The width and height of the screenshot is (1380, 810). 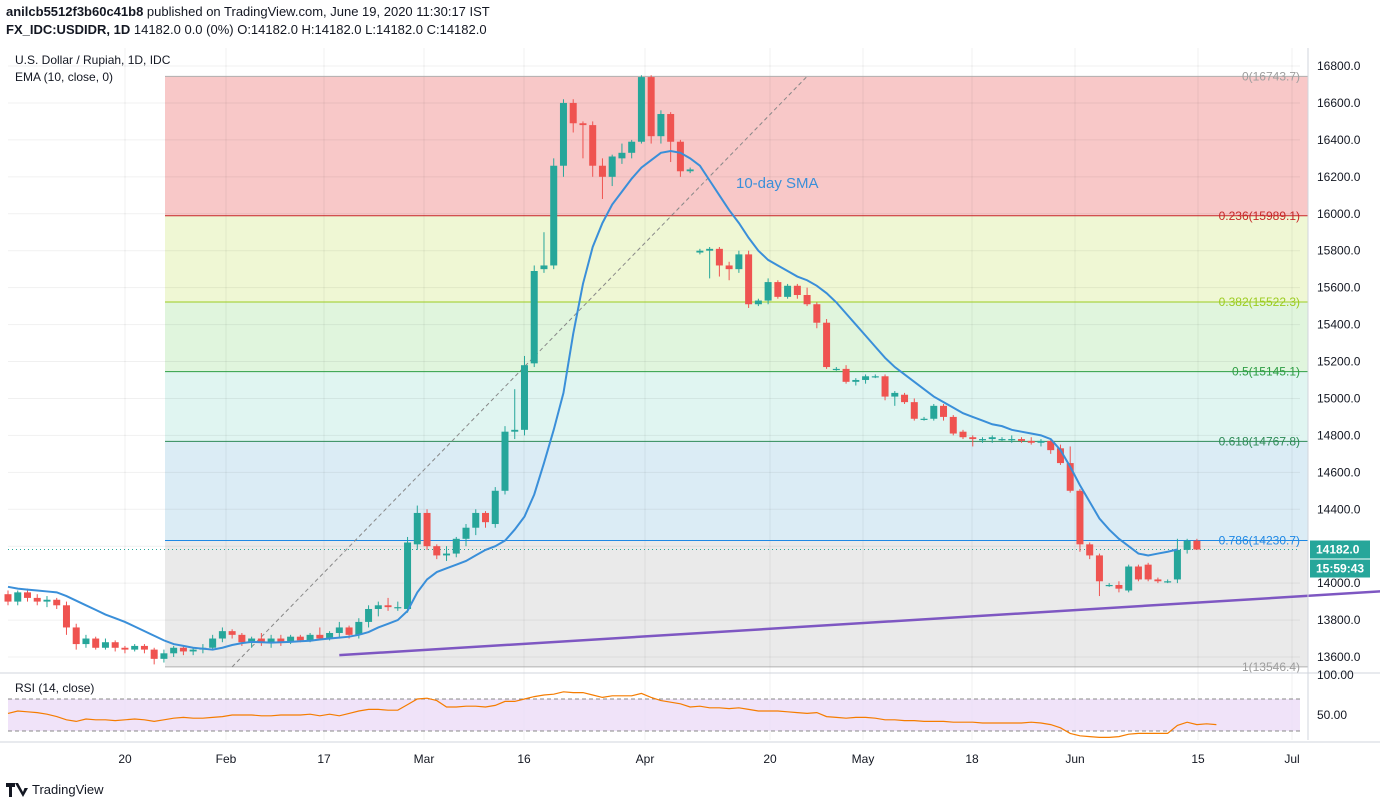 What do you see at coordinates (1340, 549) in the screenshot?
I see `last-price-badge` at bounding box center [1340, 549].